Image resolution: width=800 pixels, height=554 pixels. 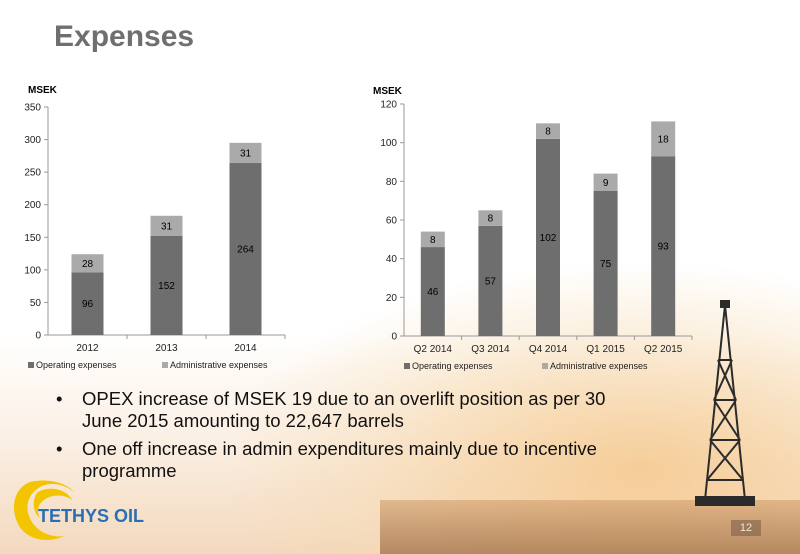 What do you see at coordinates (91, 516) in the screenshot?
I see `logo-text: TETHYS OIL` at bounding box center [91, 516].